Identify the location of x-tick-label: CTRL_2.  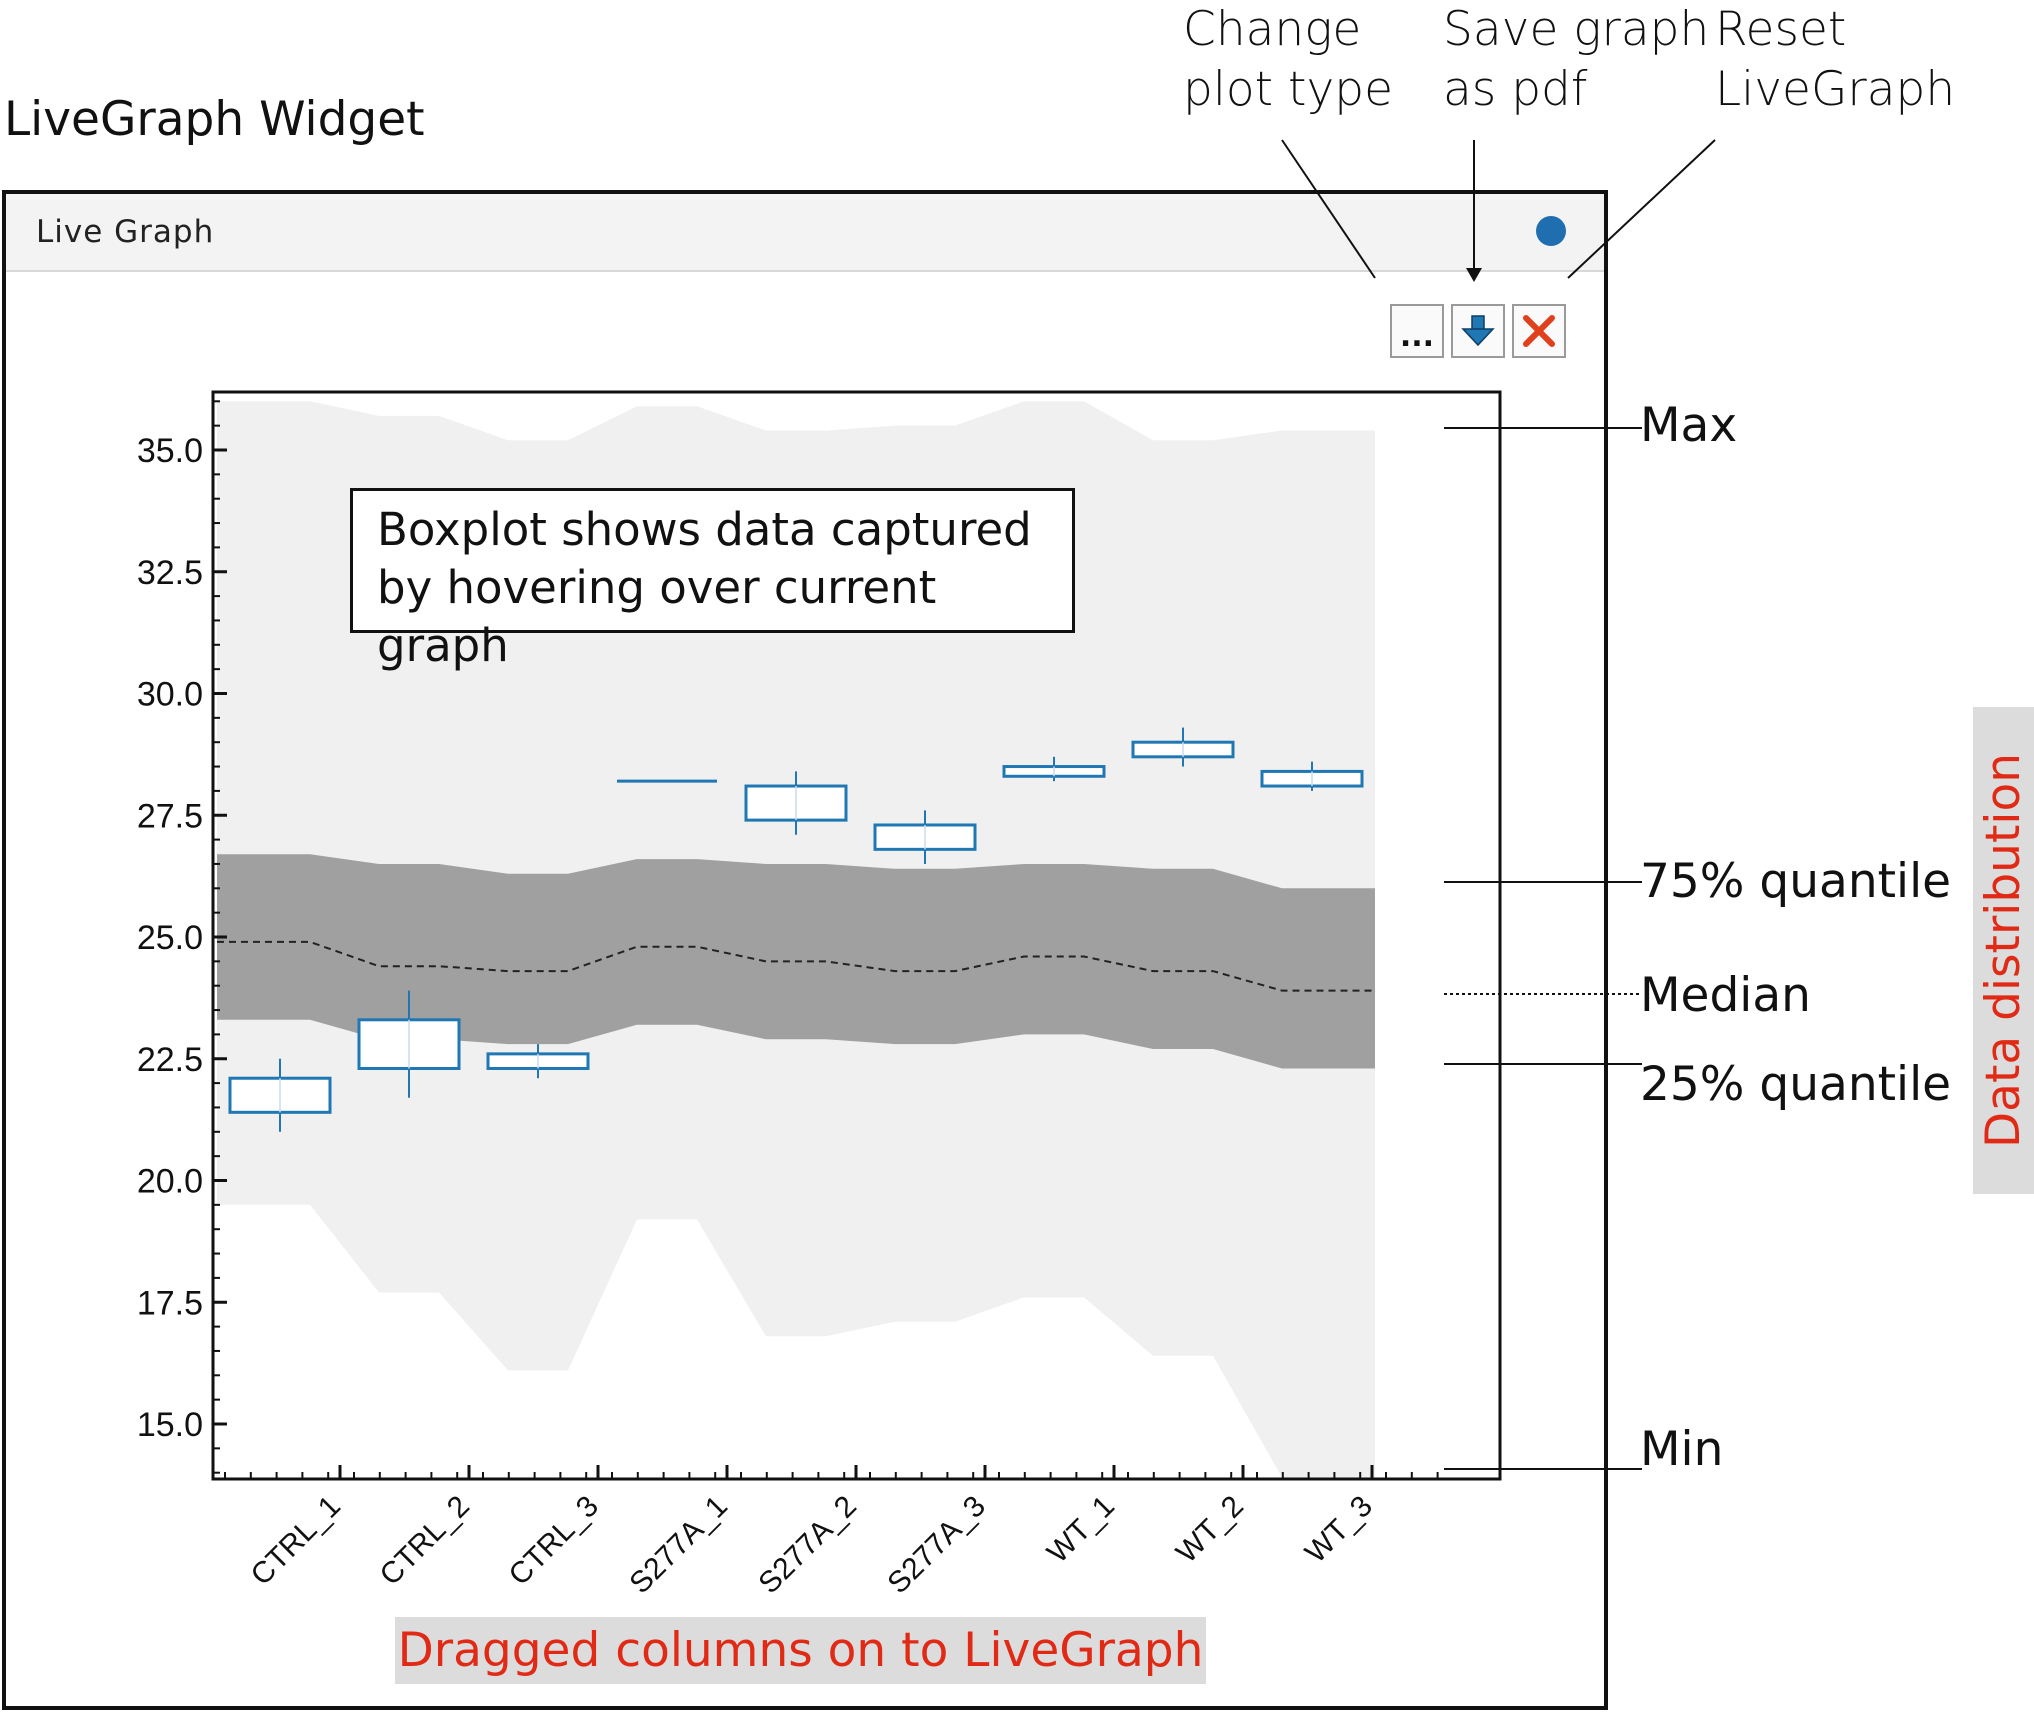
(425, 1541).